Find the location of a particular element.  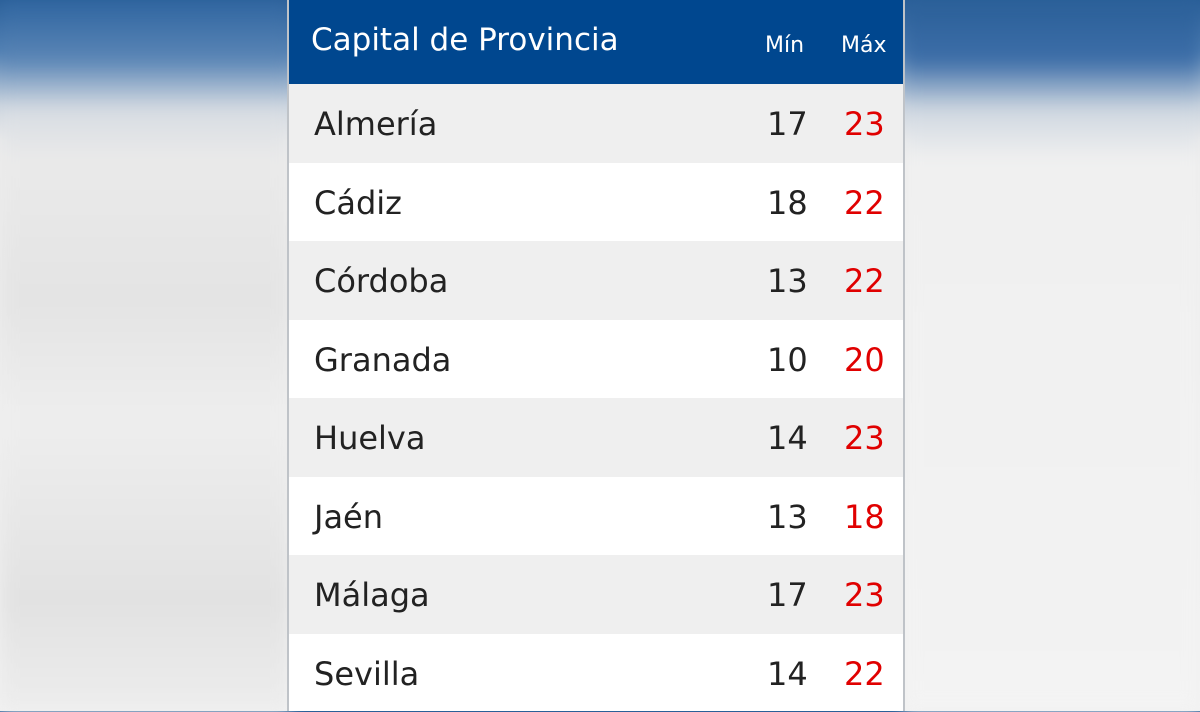

city-name: Málaga is located at coordinates (372, 595).